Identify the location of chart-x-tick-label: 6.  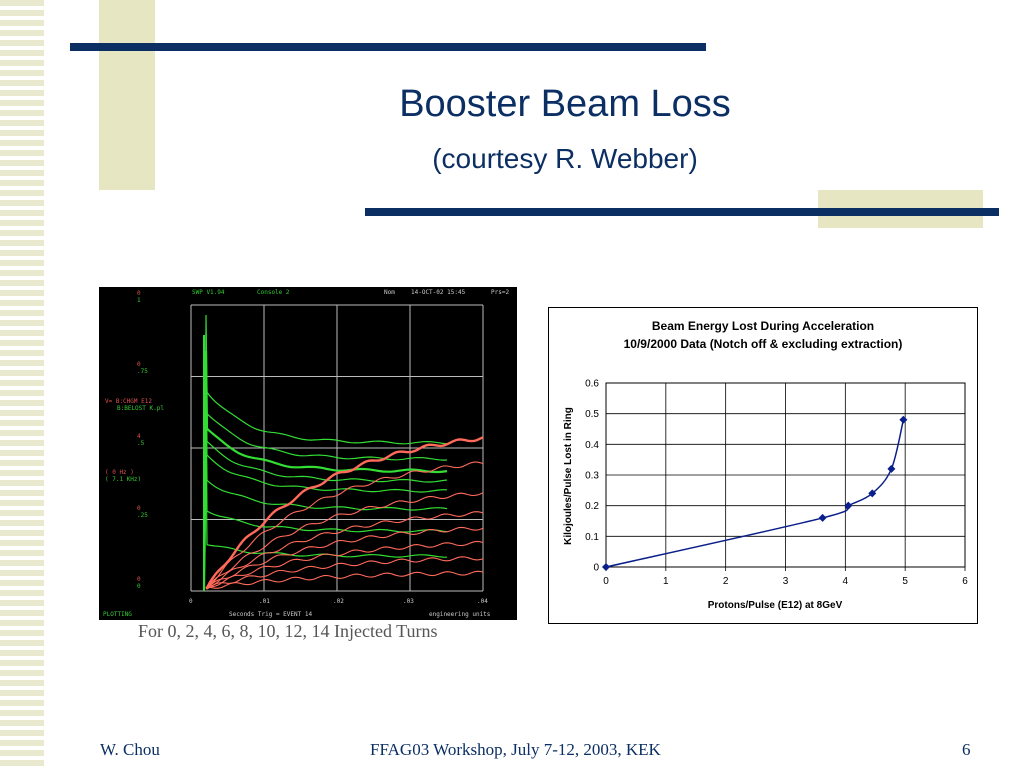
(965, 581).